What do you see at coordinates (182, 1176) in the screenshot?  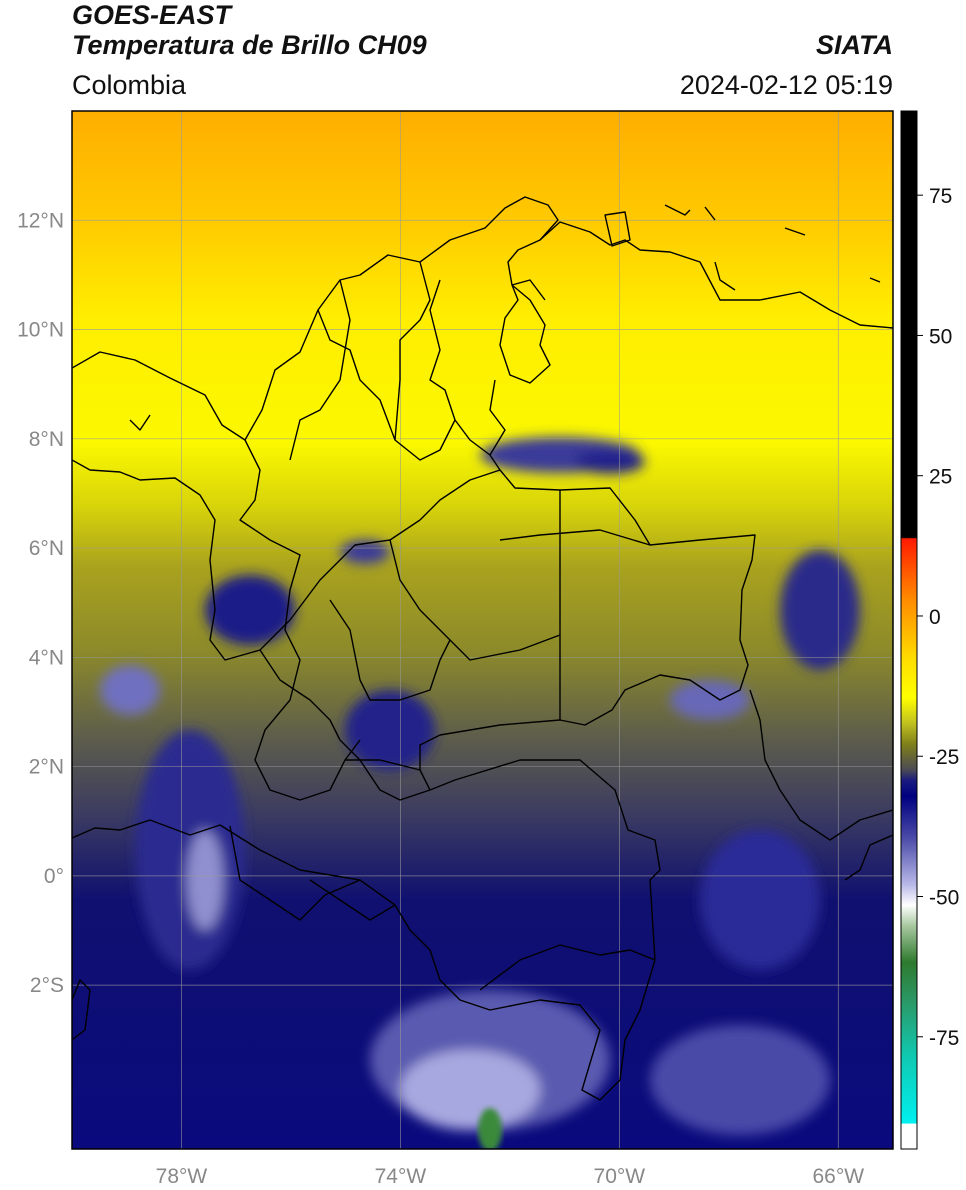 I see `lon-tick-label: 78°W` at bounding box center [182, 1176].